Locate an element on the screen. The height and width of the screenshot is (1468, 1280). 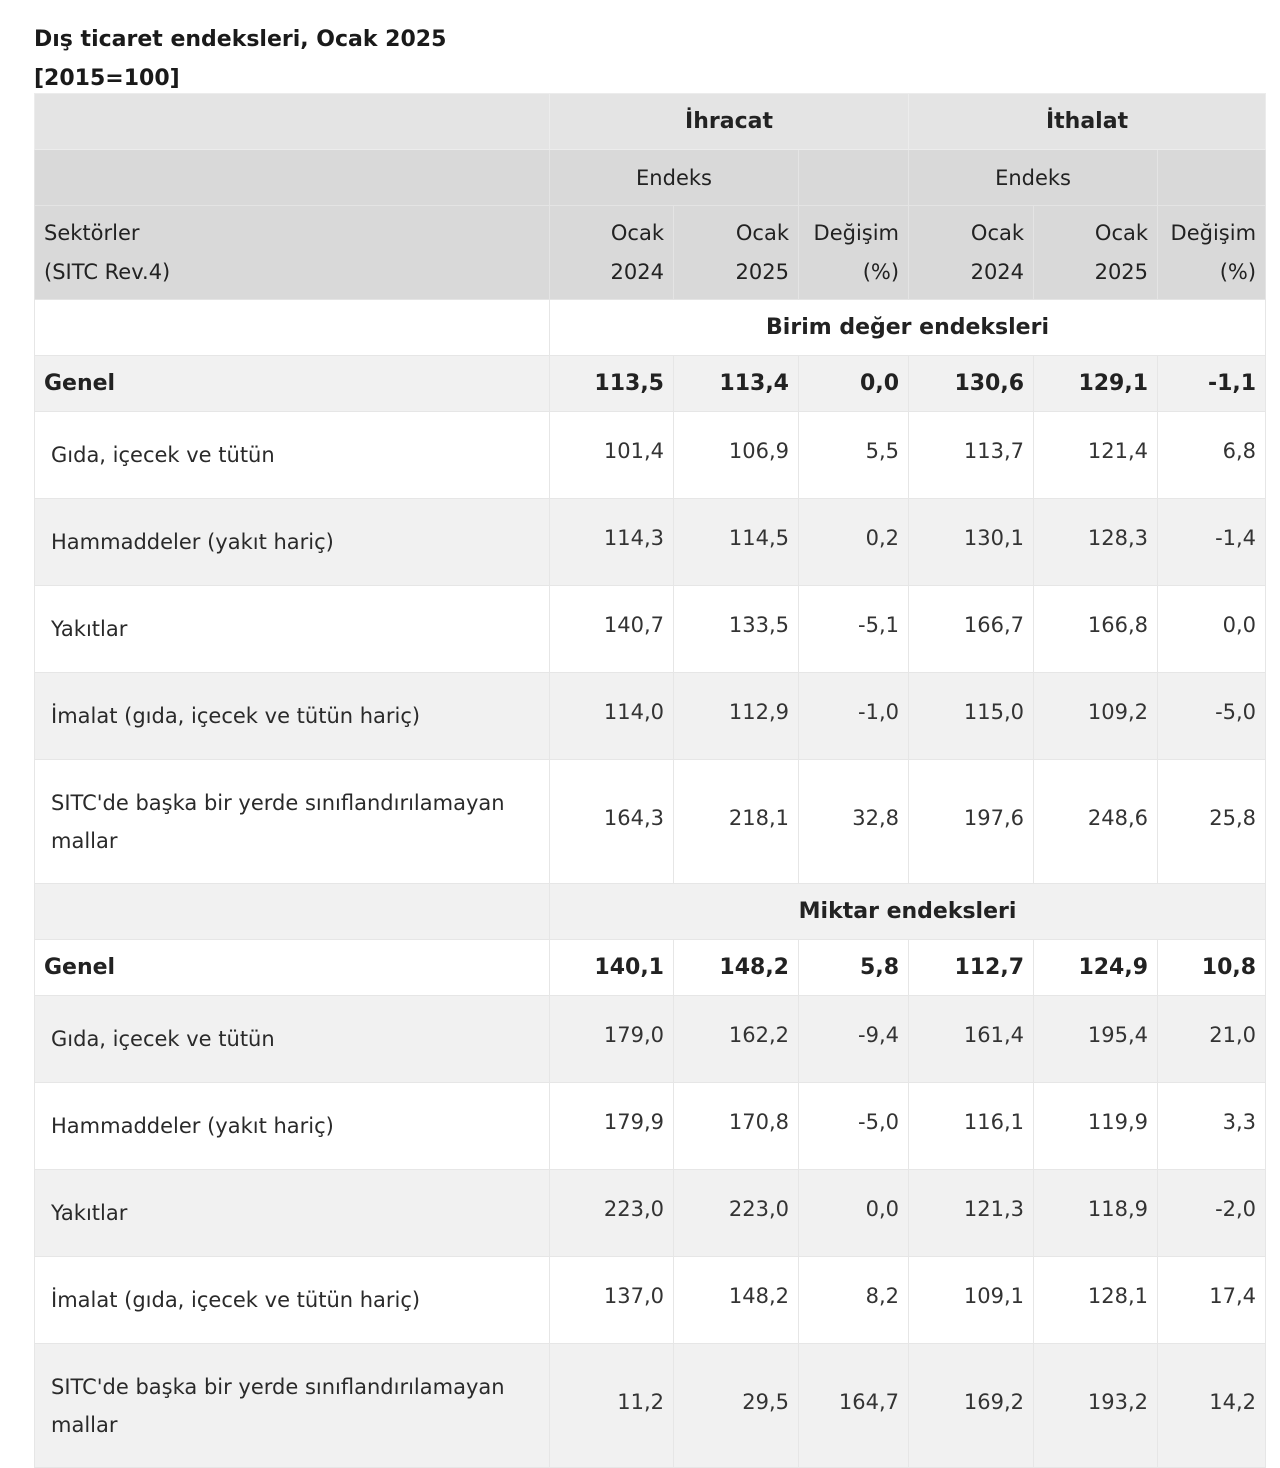
cell-value: 32,8 is located at coordinates (853, 821).